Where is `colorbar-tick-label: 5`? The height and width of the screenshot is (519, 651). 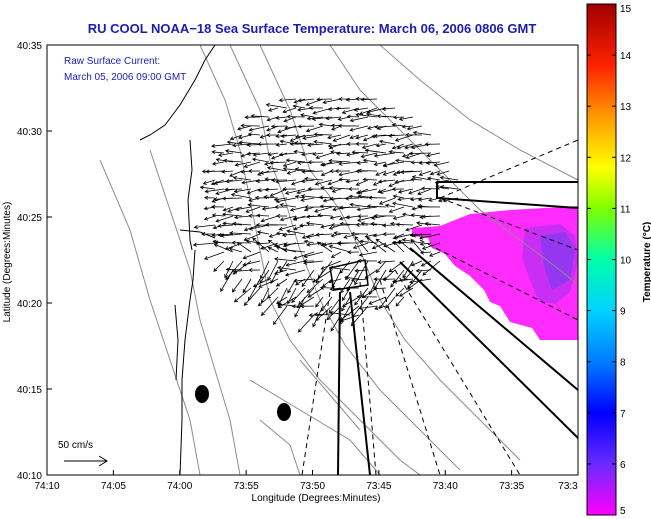
colorbar-tick-label: 5 is located at coordinates (623, 511).